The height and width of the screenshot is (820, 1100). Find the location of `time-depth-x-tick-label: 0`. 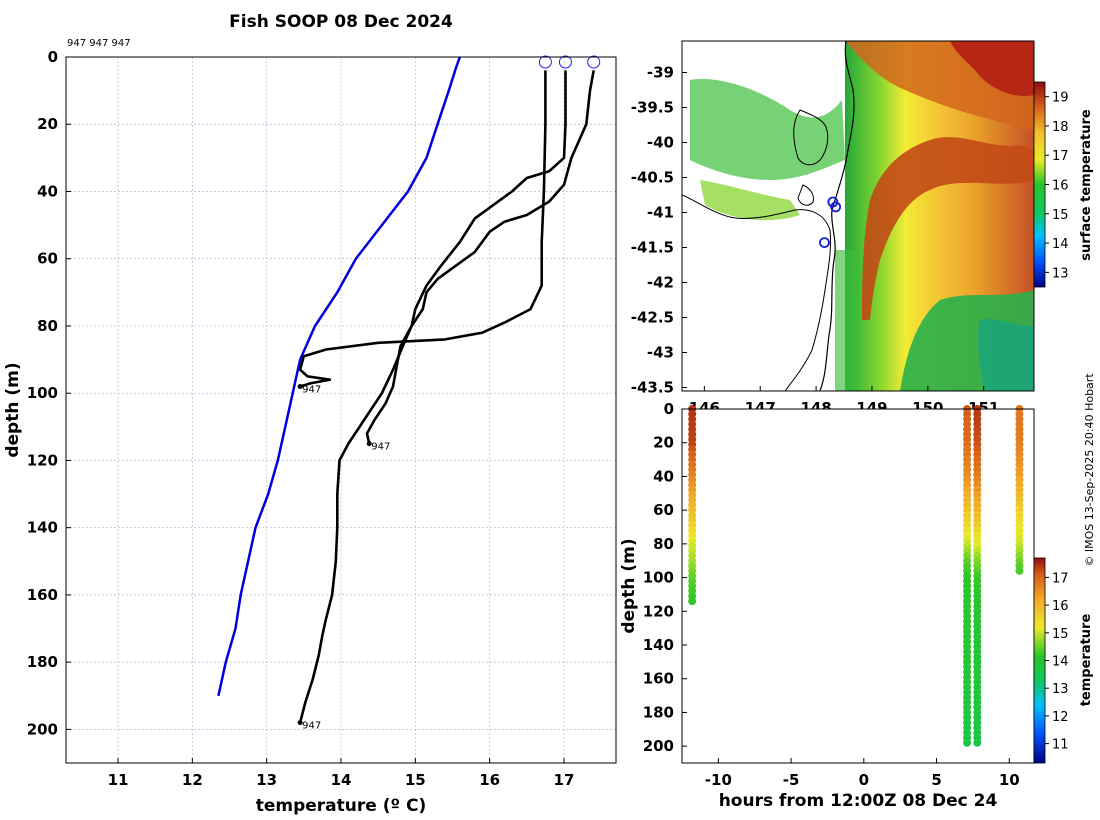

time-depth-x-tick-label: 0 is located at coordinates (864, 780).